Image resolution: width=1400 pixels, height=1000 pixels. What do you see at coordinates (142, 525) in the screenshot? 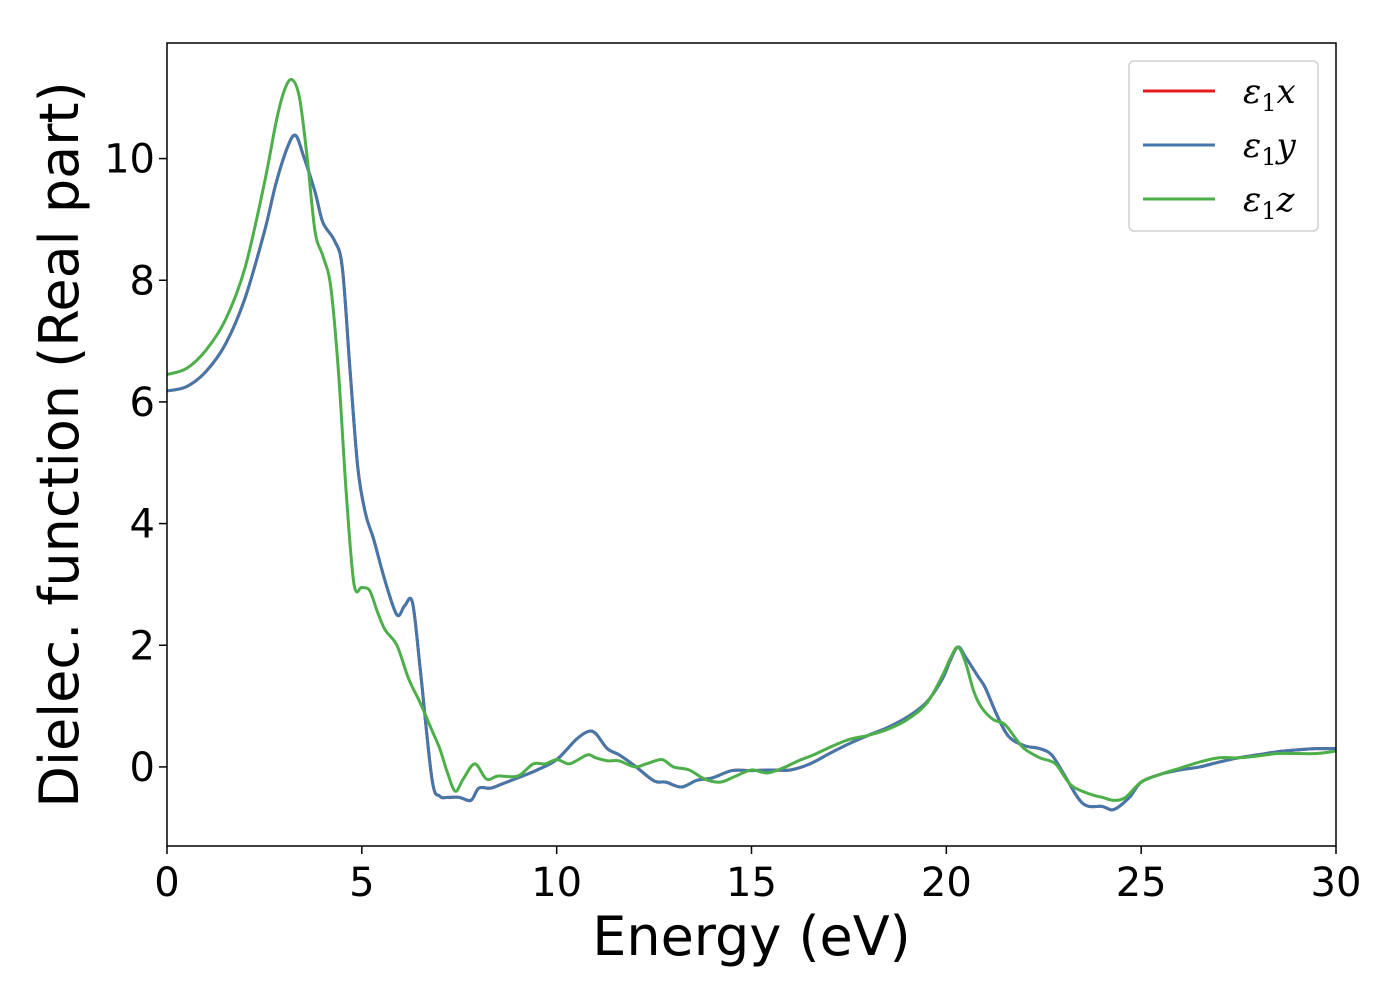
I see `y-tick-label: 4` at bounding box center [142, 525].